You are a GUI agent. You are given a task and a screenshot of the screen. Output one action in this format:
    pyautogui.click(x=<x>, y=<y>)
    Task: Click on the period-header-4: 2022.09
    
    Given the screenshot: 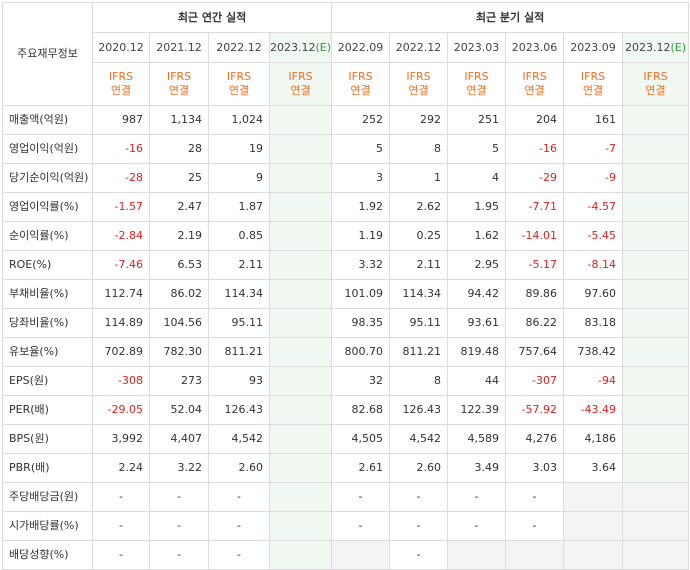 What is the action you would take?
    pyautogui.click(x=361, y=47)
    